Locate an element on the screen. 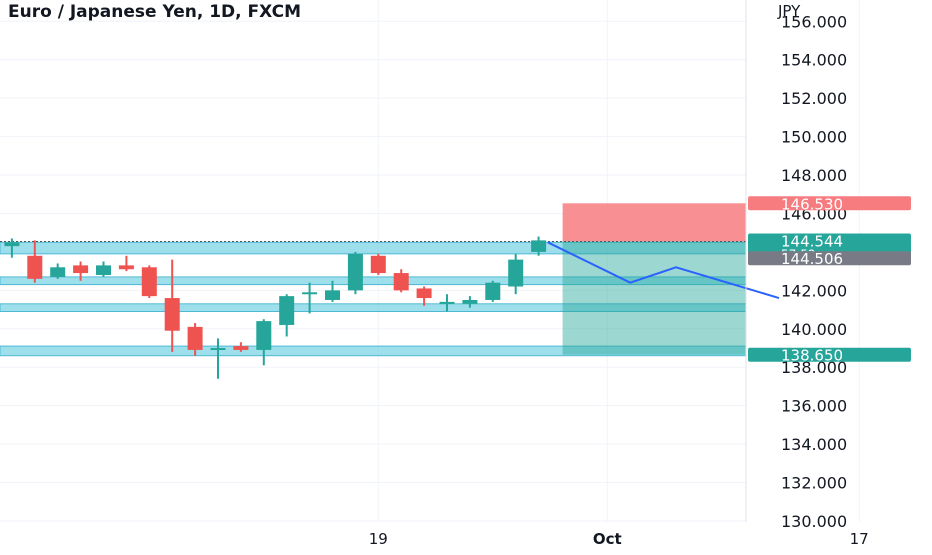 The width and height of the screenshot is (932, 555). price-tick-label: 134.000 is located at coordinates (814, 444).